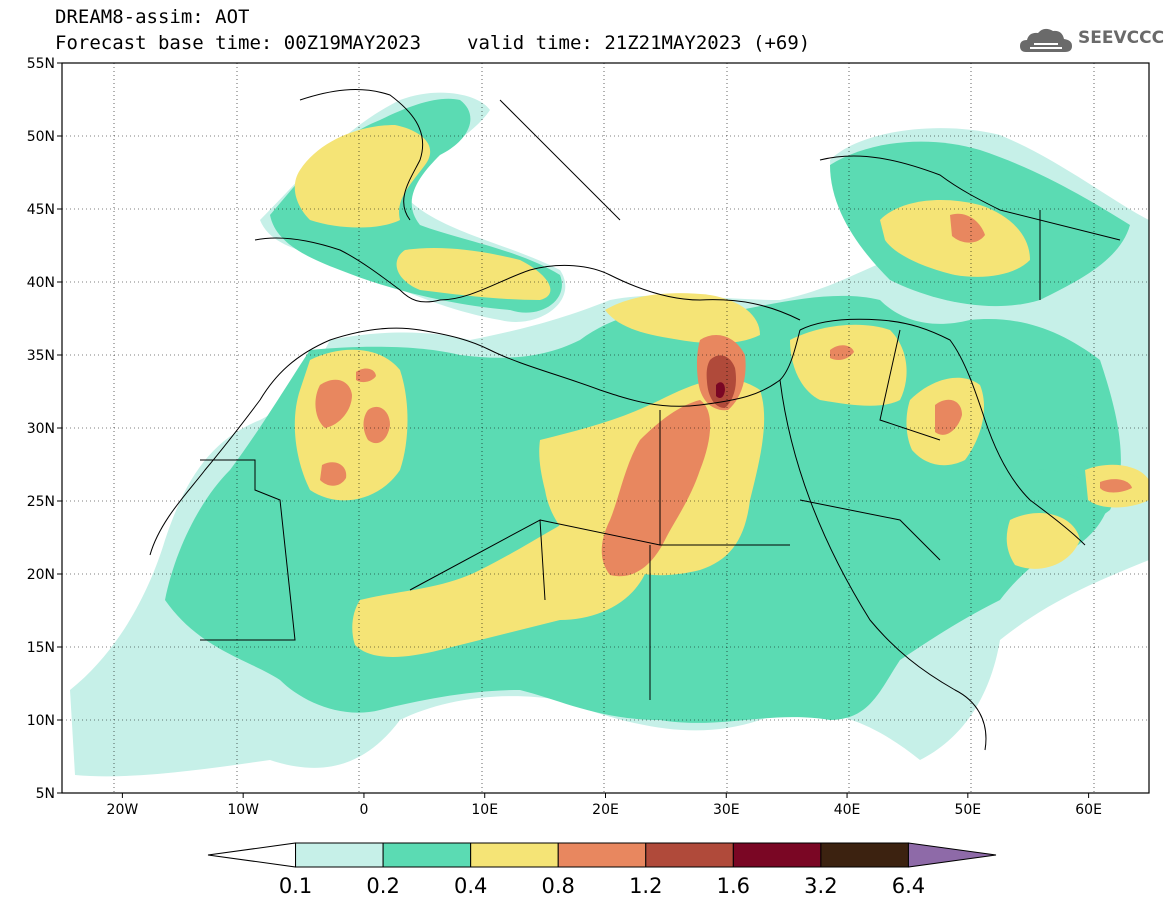 The height and width of the screenshot is (905, 1165). What do you see at coordinates (470, 886) in the screenshot?
I see `colorbar-level-label: 0.4` at bounding box center [470, 886].